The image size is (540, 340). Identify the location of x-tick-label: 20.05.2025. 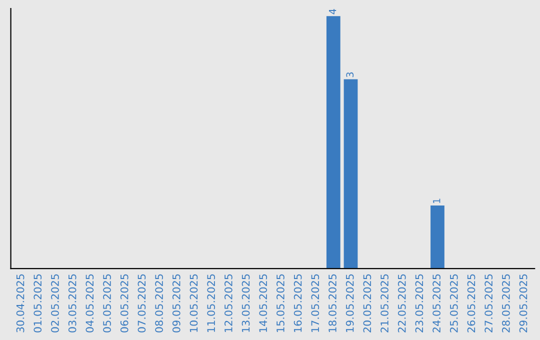
(367, 303).